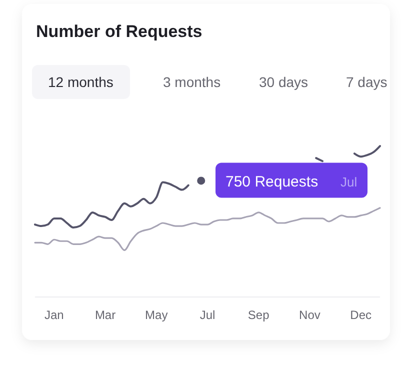 The height and width of the screenshot is (377, 415). What do you see at coordinates (272, 182) in the screenshot?
I see `annotation: 750 Requests` at bounding box center [272, 182].